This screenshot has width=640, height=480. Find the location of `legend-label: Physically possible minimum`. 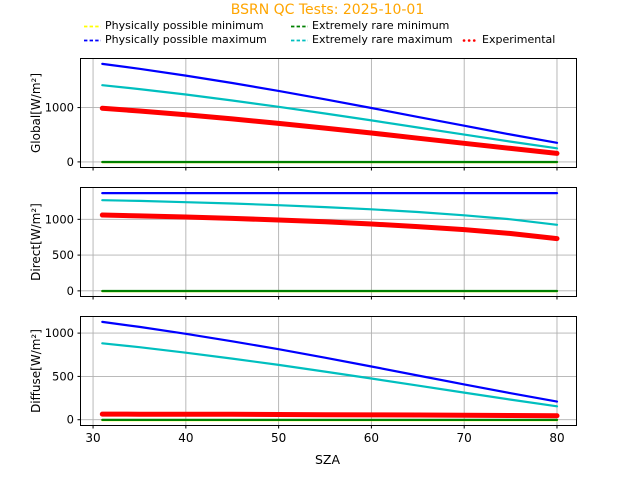

legend-label: Physically possible minimum is located at coordinates (184, 25).